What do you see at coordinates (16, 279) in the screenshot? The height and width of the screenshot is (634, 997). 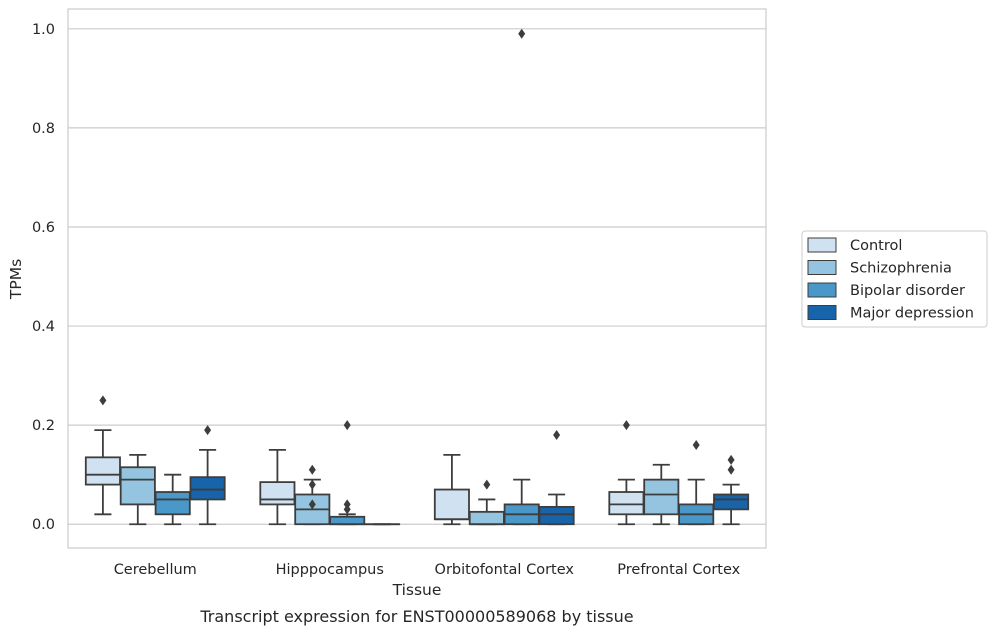 I see `y-axis-title: TPMs` at bounding box center [16, 279].